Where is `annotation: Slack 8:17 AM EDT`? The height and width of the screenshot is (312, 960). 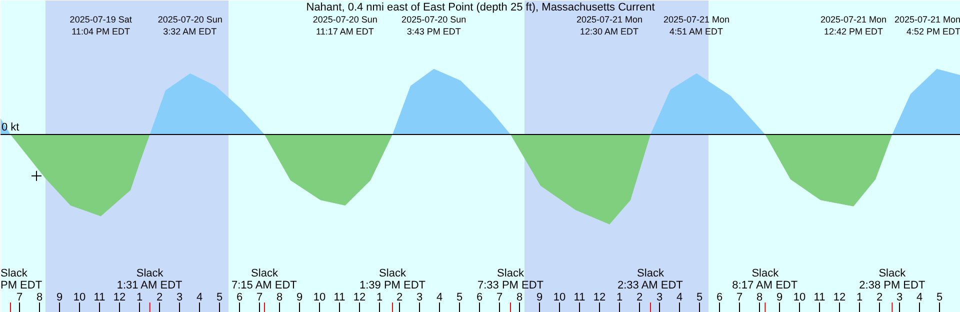
annotation: Slack 8:17 AM EDT is located at coordinates (765, 280).